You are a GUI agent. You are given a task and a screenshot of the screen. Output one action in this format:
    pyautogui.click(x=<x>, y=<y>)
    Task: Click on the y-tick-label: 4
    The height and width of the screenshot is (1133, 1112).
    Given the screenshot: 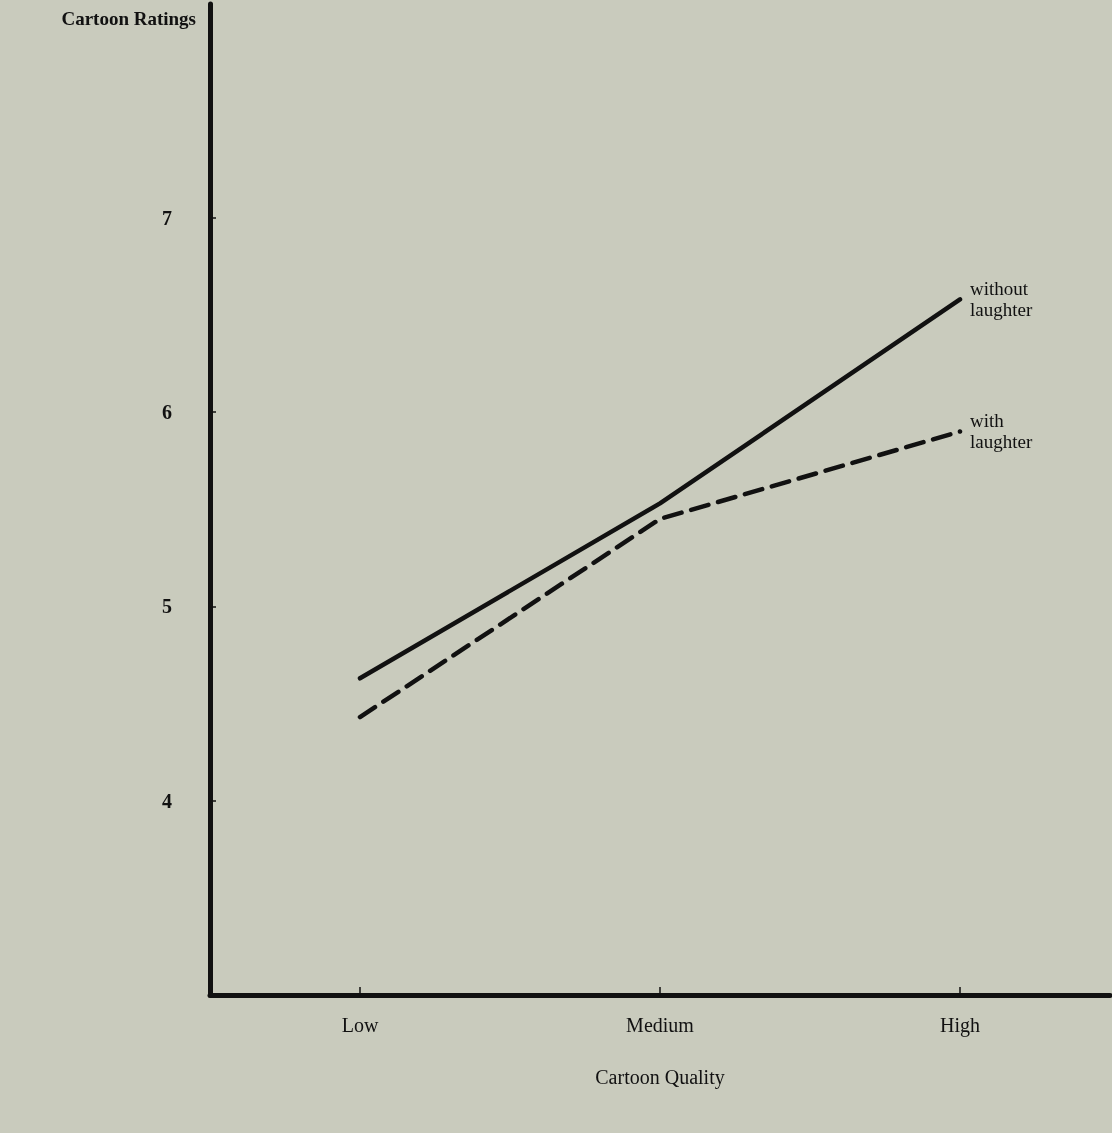 What is the action you would take?
    pyautogui.click(x=167, y=800)
    